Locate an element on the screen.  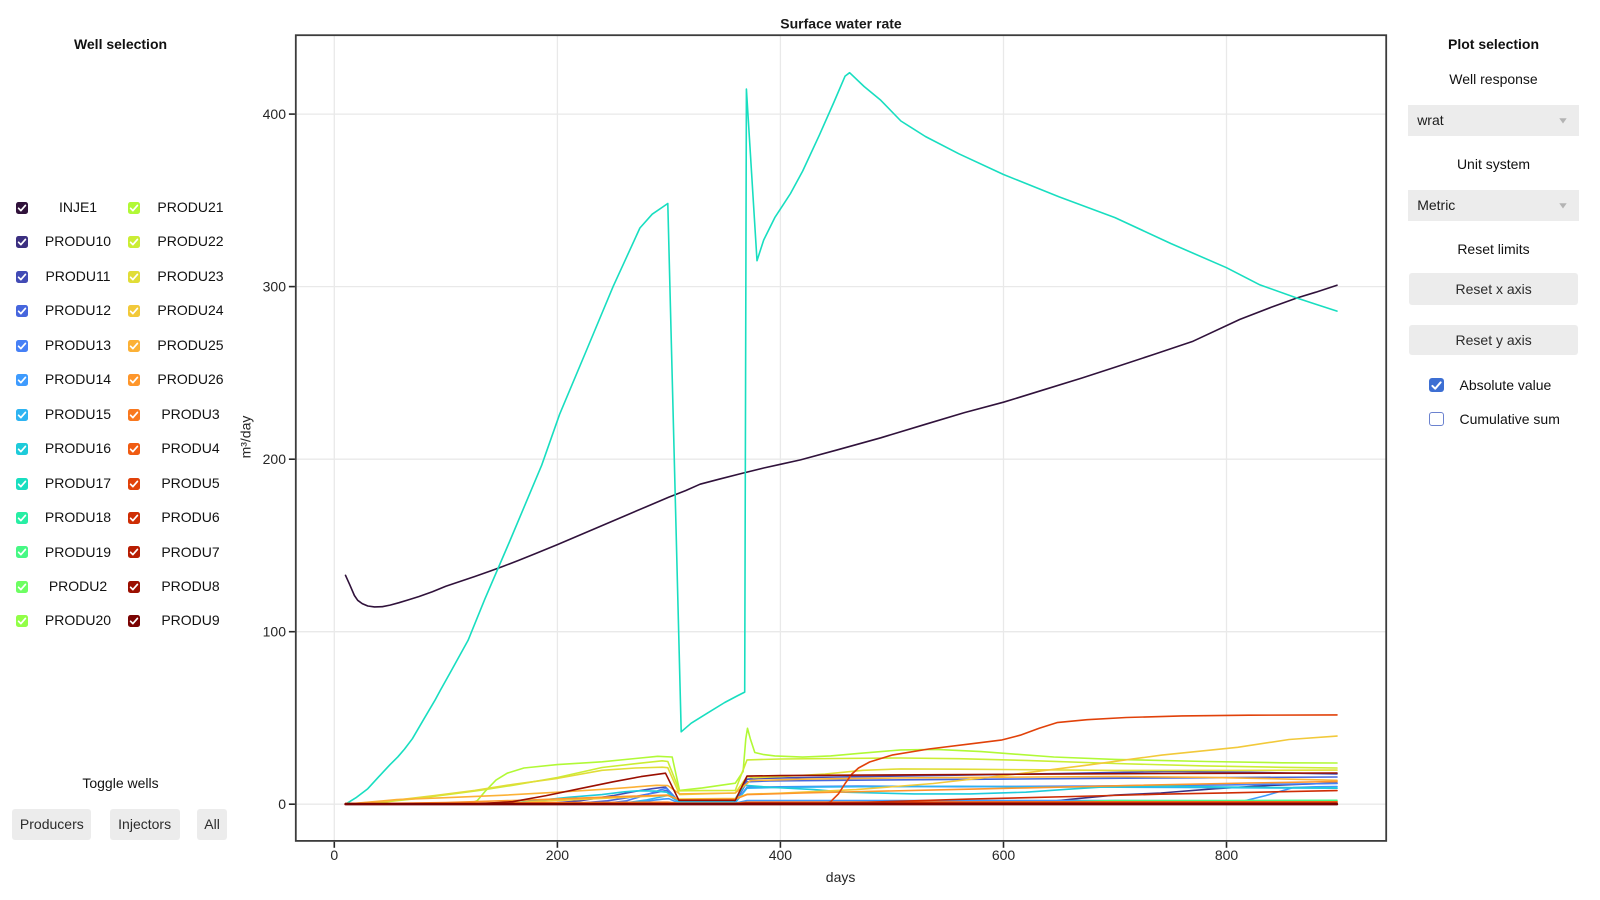
svg-text: 100 is located at coordinates (275, 631).